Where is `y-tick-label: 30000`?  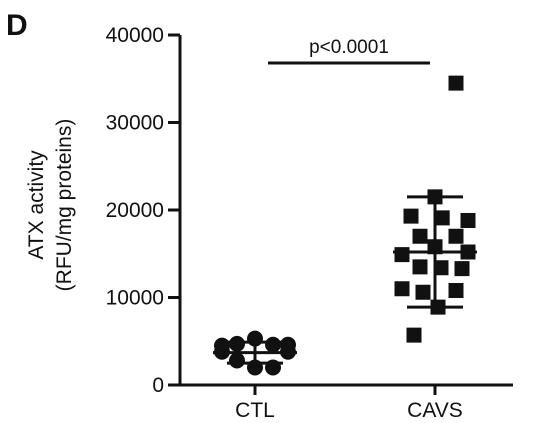
y-tick-label: 30000 is located at coordinates (135, 123).